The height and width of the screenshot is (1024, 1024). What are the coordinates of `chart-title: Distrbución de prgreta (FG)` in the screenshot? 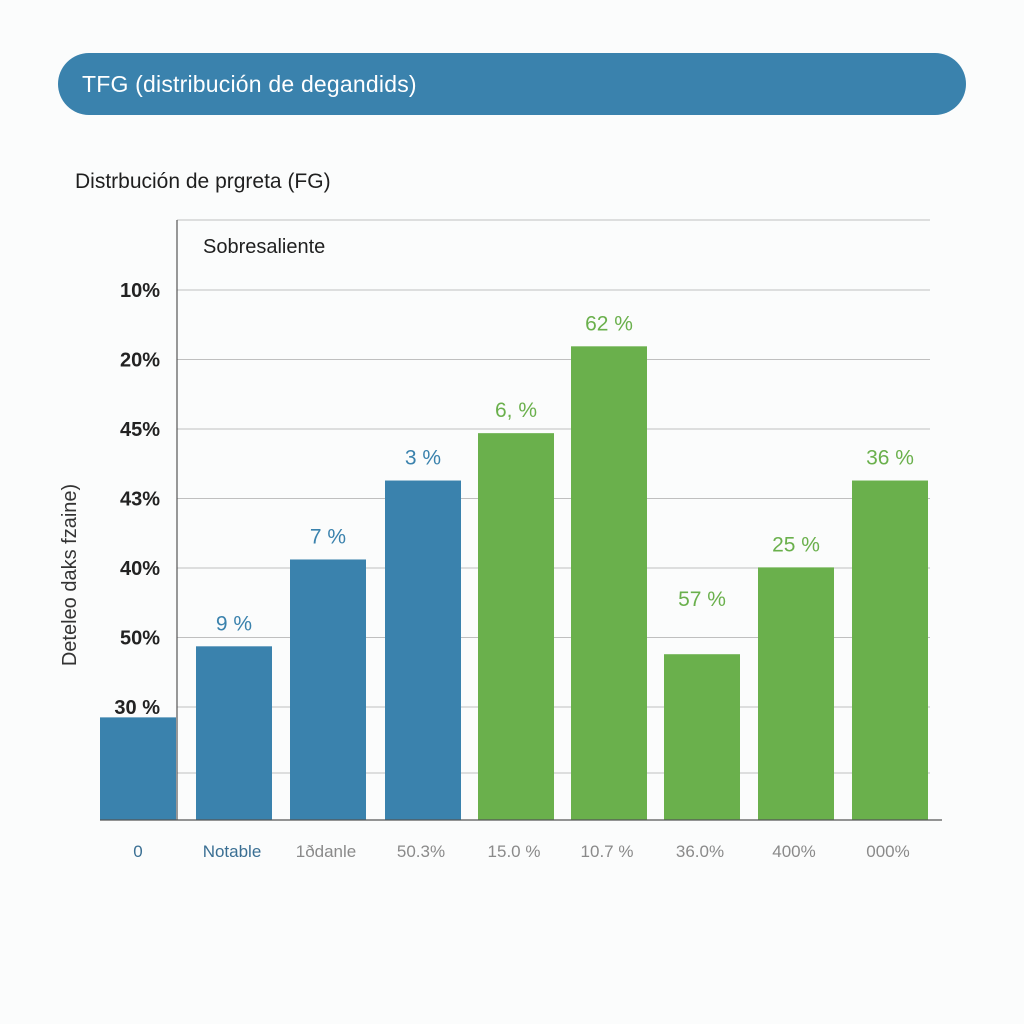 It's located at (203, 181).